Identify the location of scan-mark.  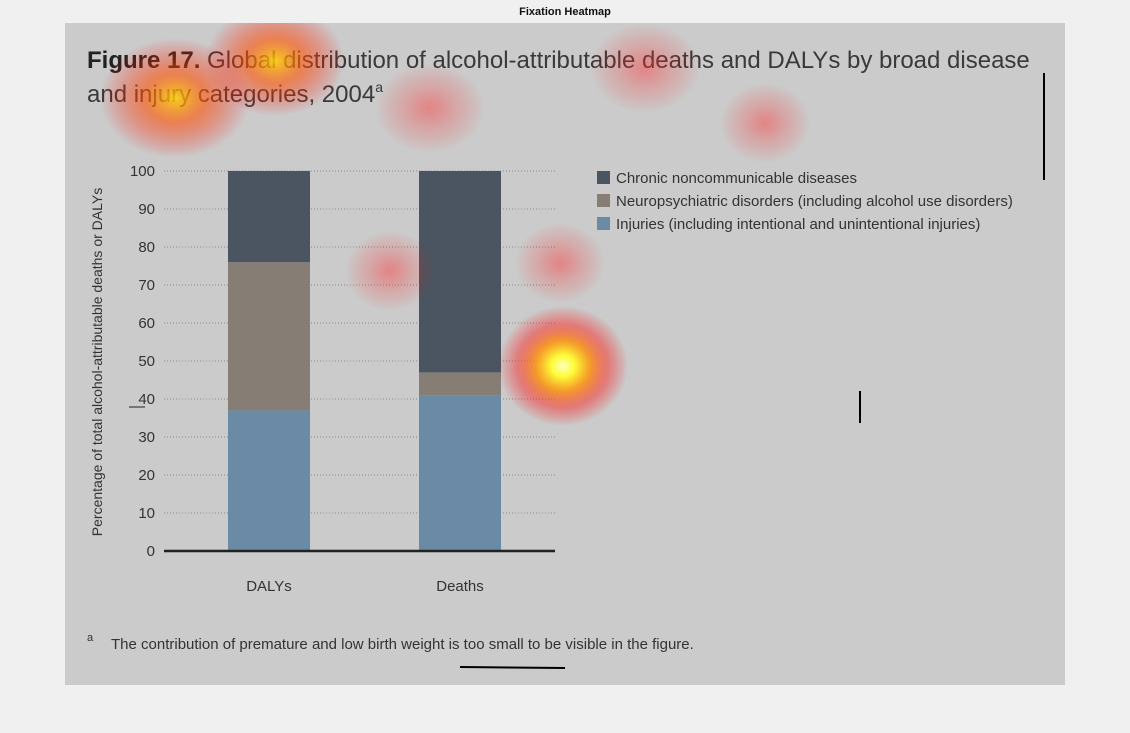
(512, 667).